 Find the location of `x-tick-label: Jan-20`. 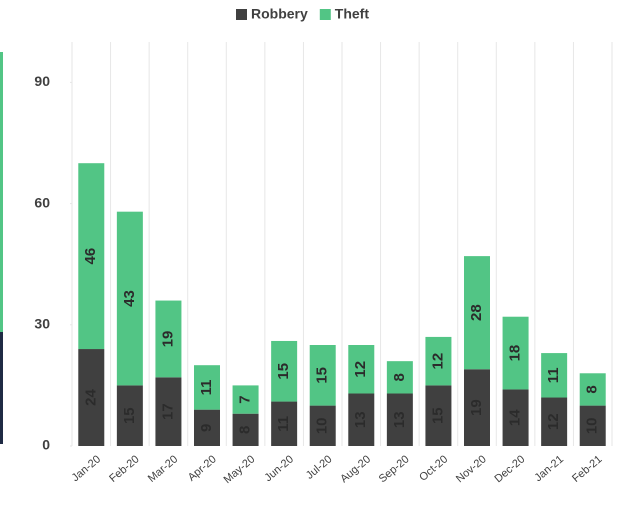

x-tick-label: Jan-20 is located at coordinates (86, 468).